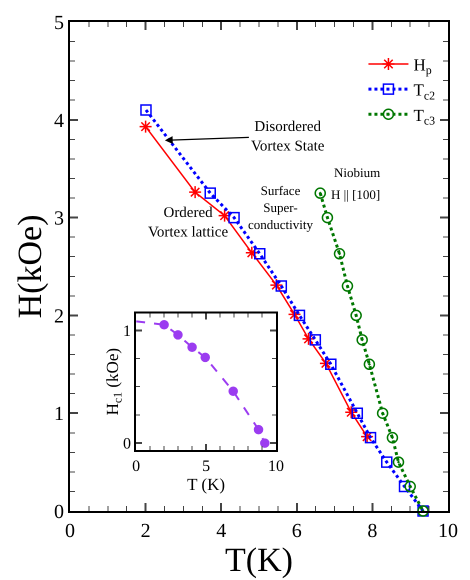 This screenshot has height=580, width=470. What do you see at coordinates (372, 531) in the screenshot?
I see `x-tick-label: 8` at bounding box center [372, 531].